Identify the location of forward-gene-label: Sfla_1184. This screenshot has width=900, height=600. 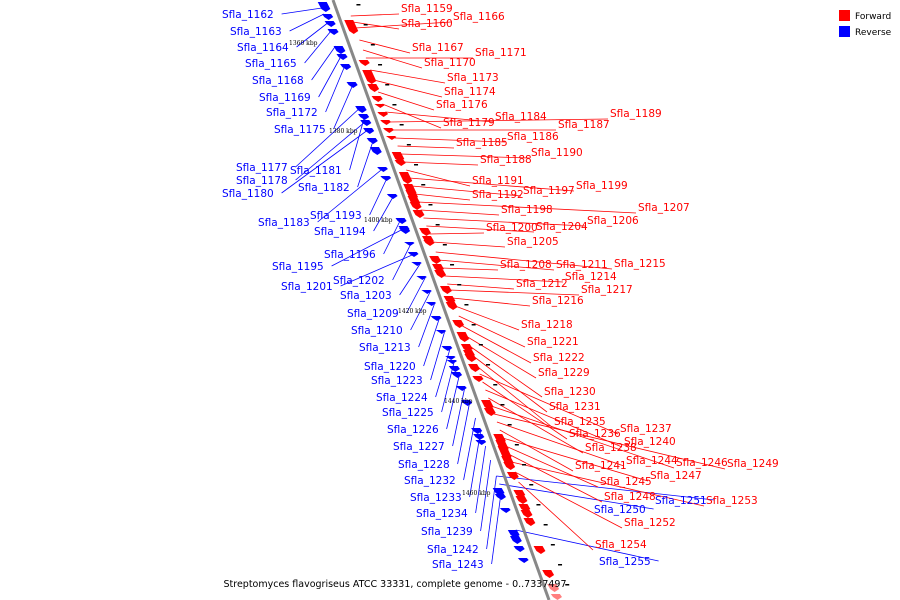
(521, 117).